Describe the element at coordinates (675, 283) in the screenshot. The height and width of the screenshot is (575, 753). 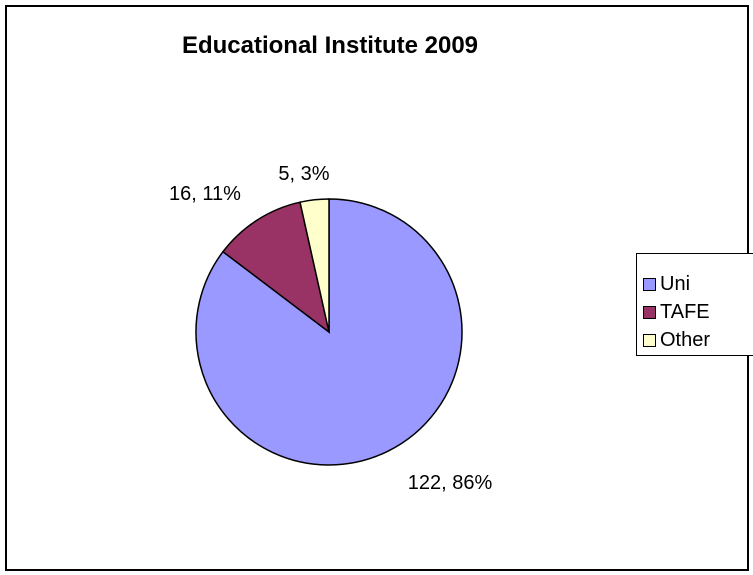
I see `legend-label-uni: Uni` at that location.